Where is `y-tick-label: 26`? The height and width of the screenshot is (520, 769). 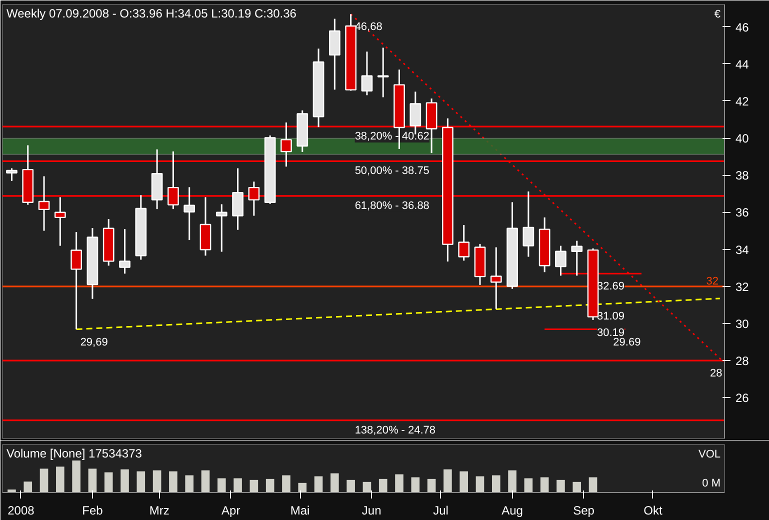 y-tick-label: 26 is located at coordinates (743, 398).